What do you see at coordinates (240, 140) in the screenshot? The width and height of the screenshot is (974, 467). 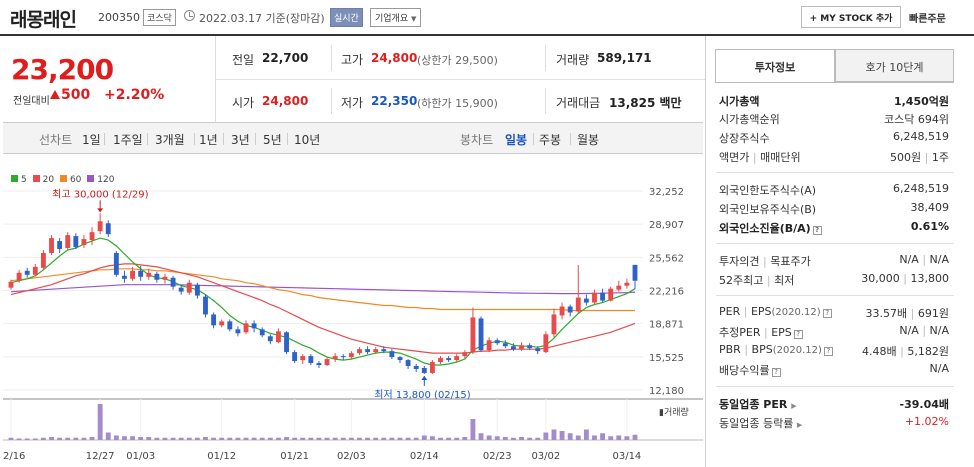 I see `tab-3year: 3년` at bounding box center [240, 140].